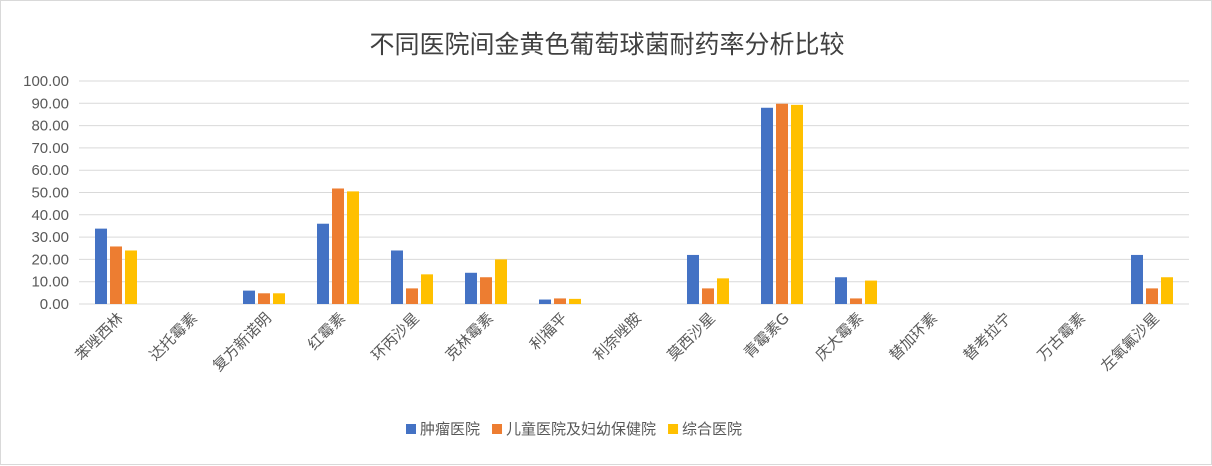 The height and width of the screenshot is (466, 1212). I want to click on y-tick-label: 60.00, so click(50, 170).